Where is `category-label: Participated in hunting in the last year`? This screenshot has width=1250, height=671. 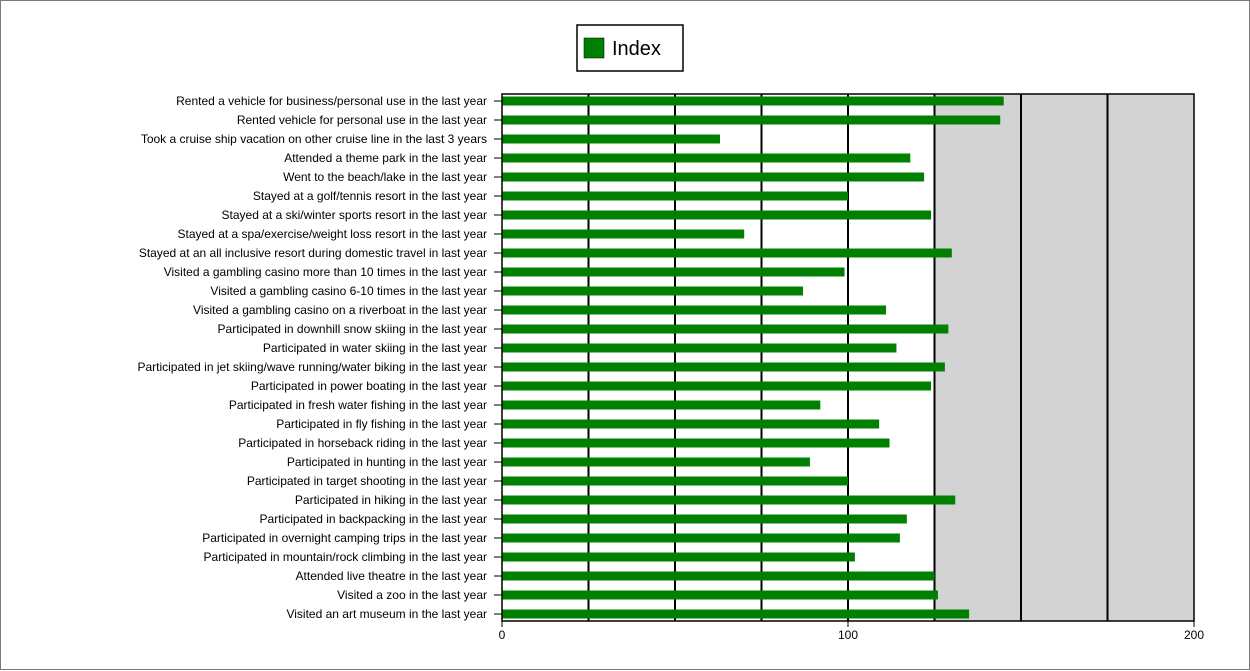 category-label: Participated in hunting in the last year is located at coordinates (387, 462).